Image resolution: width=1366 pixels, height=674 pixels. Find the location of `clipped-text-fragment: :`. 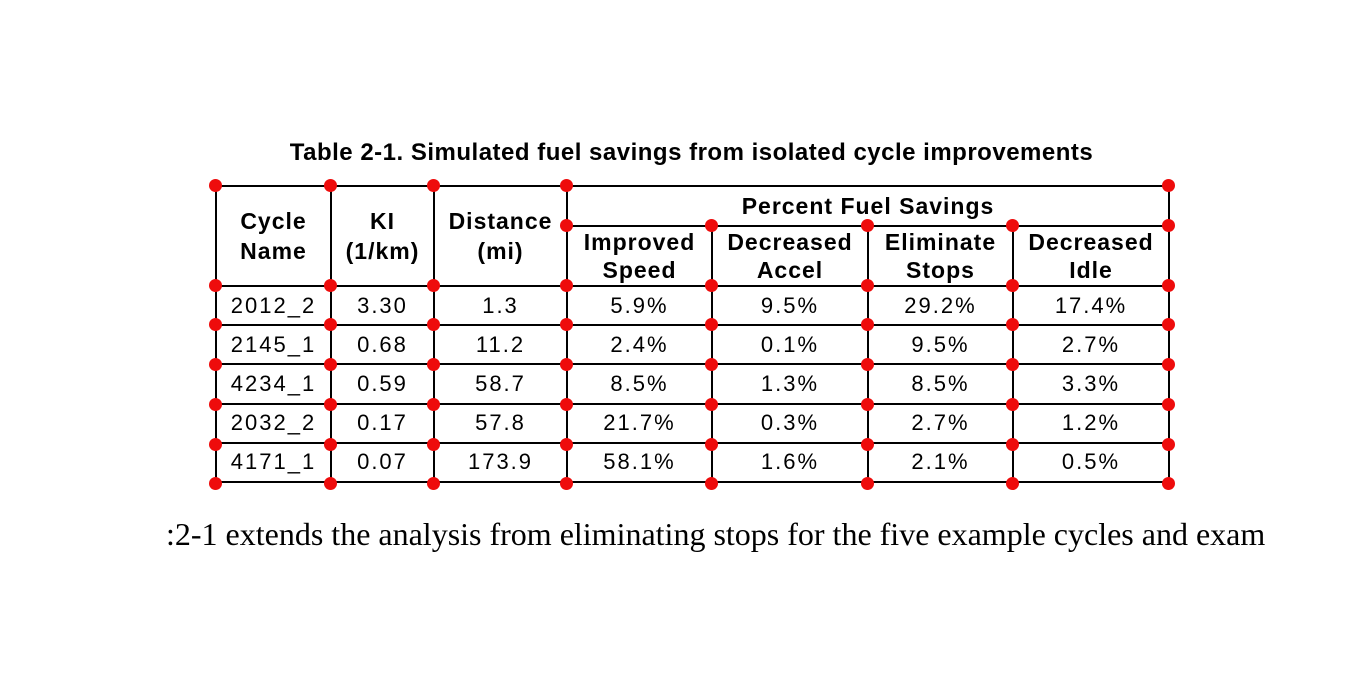

clipped-text-fragment: : is located at coordinates (170, 534).